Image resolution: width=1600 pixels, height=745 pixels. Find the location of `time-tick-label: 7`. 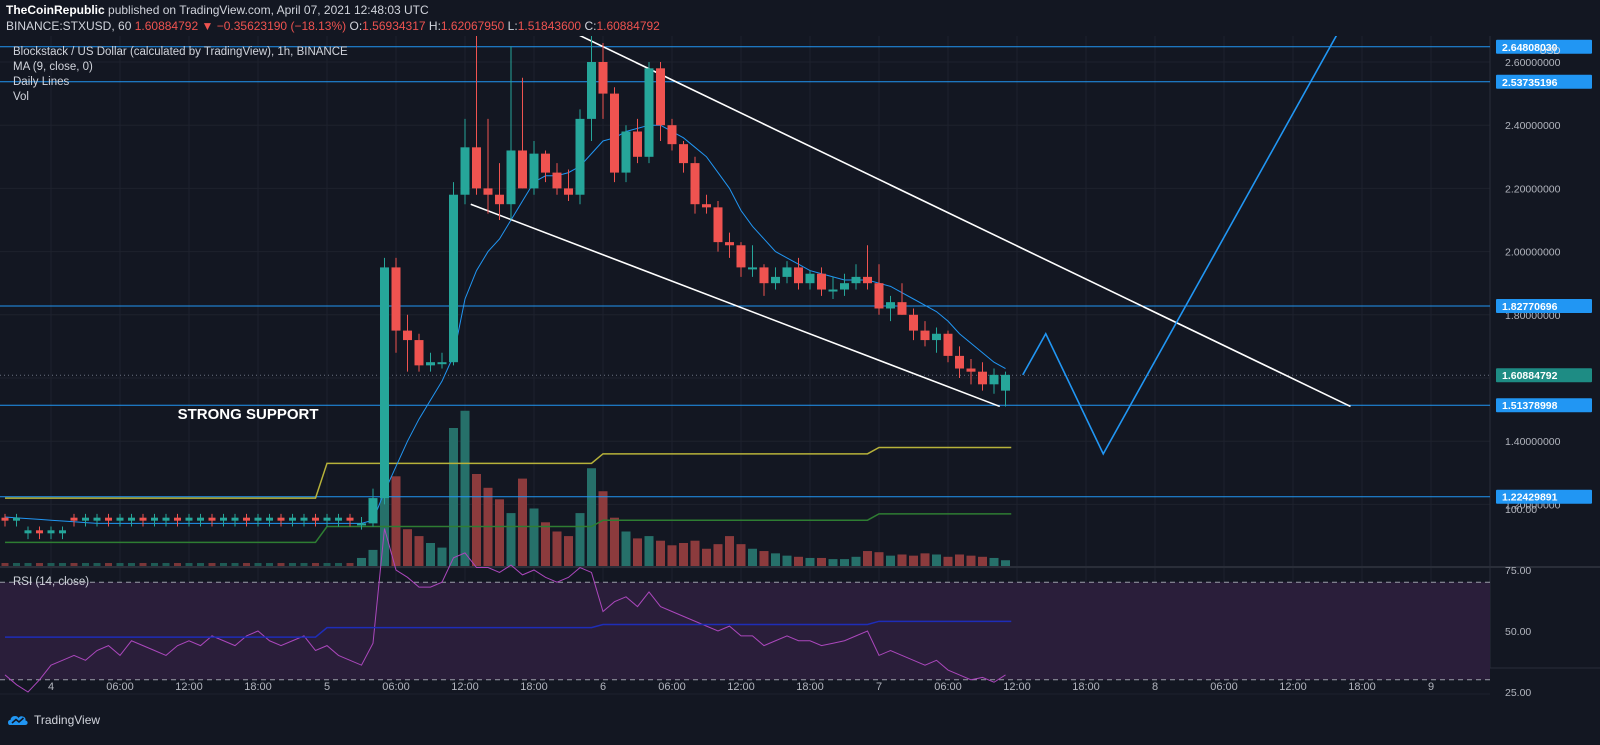

time-tick-label: 7 is located at coordinates (879, 687).